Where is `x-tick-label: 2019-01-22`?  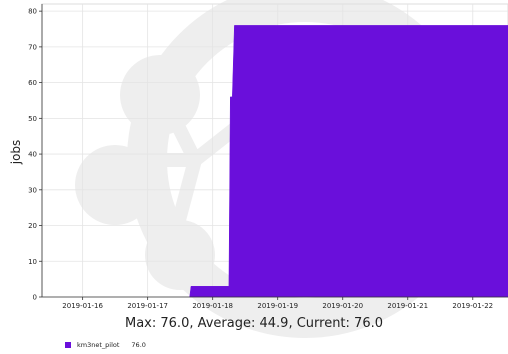
x-tick-label: 2019-01-22 is located at coordinates (472, 306).